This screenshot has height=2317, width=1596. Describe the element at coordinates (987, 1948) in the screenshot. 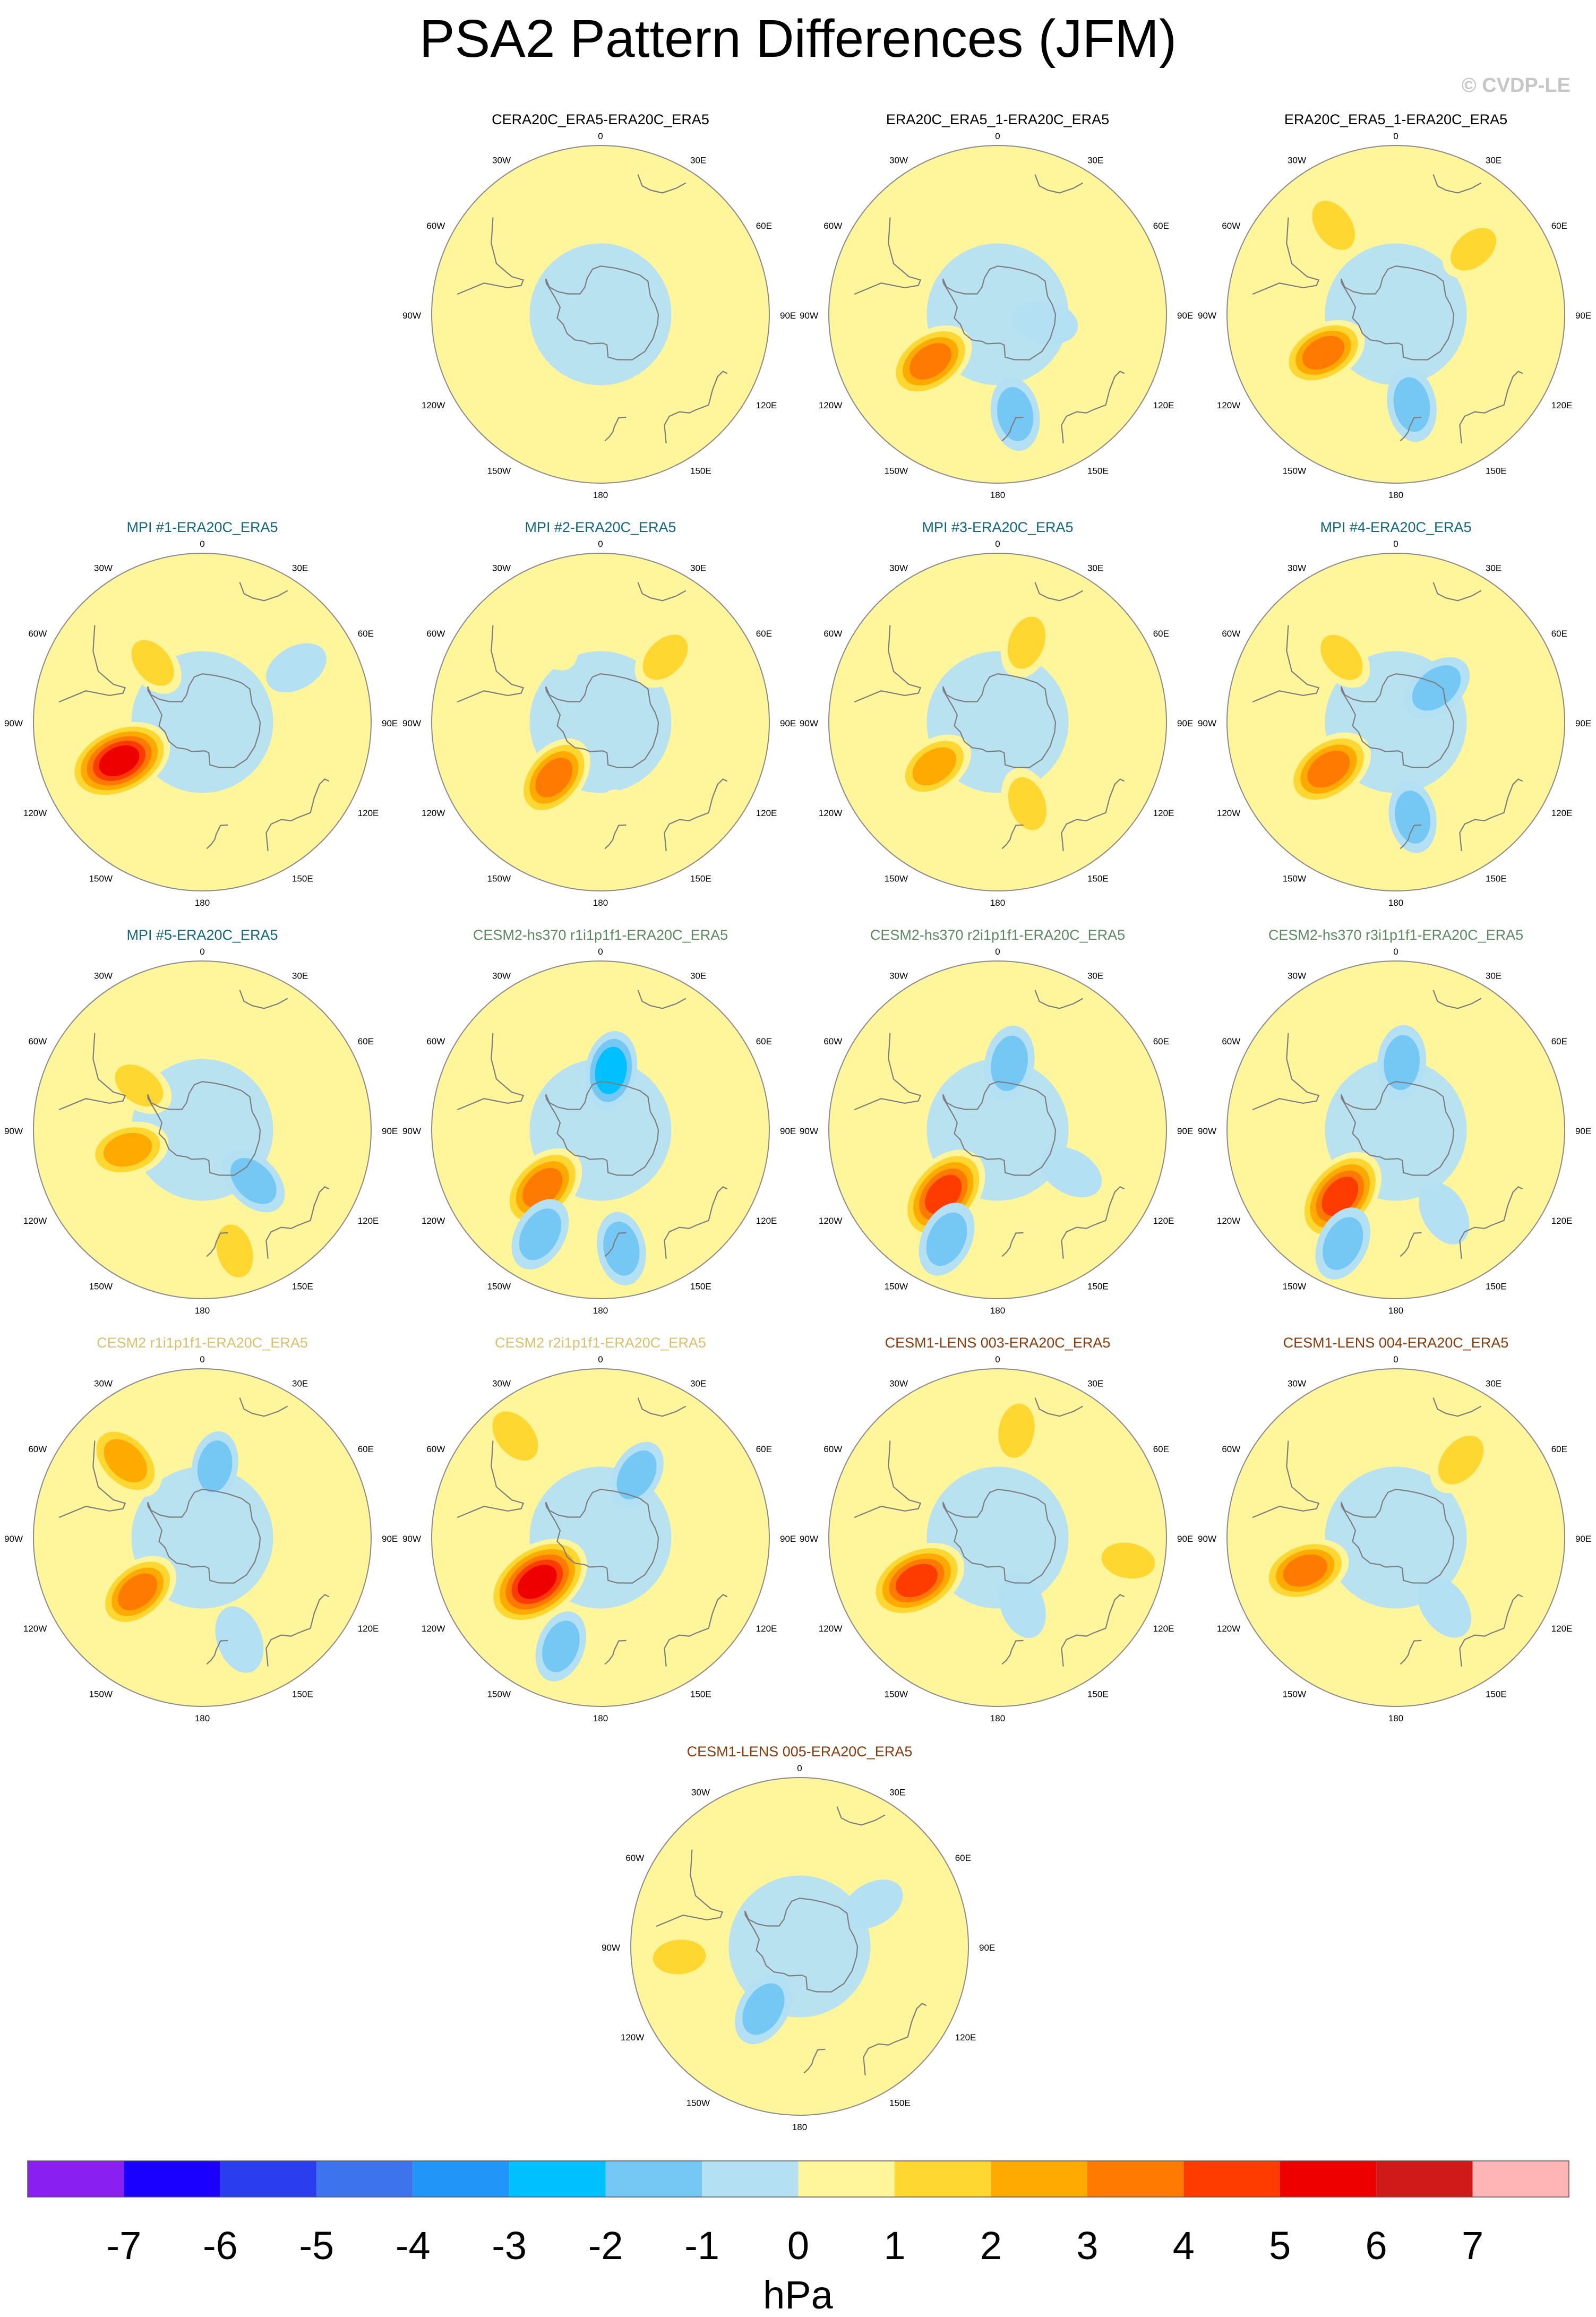

I see `longitude-label: 90E` at that location.